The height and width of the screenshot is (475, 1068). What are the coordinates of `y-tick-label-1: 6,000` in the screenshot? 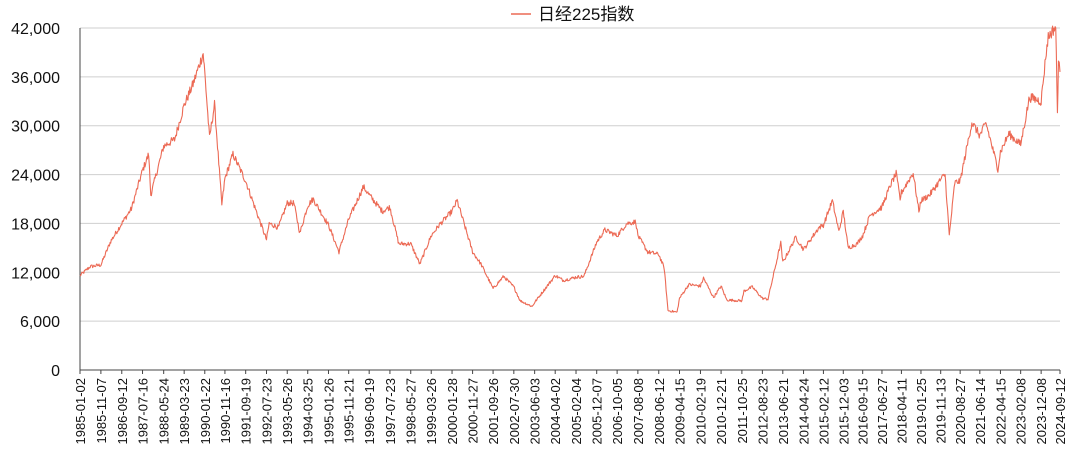 It's located at (40, 322).